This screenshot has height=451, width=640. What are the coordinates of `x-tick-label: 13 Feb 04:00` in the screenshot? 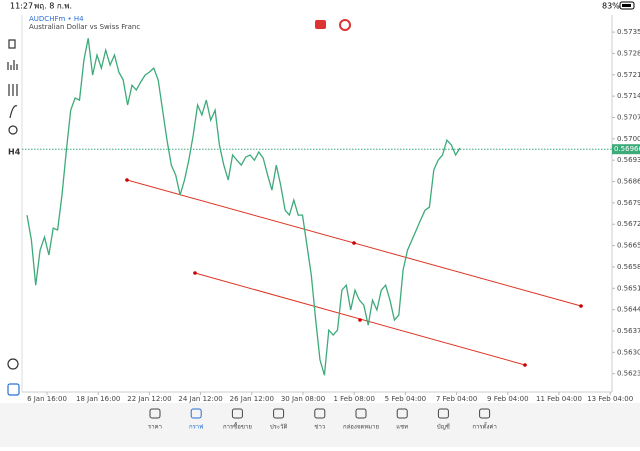 It's located at (610, 399).